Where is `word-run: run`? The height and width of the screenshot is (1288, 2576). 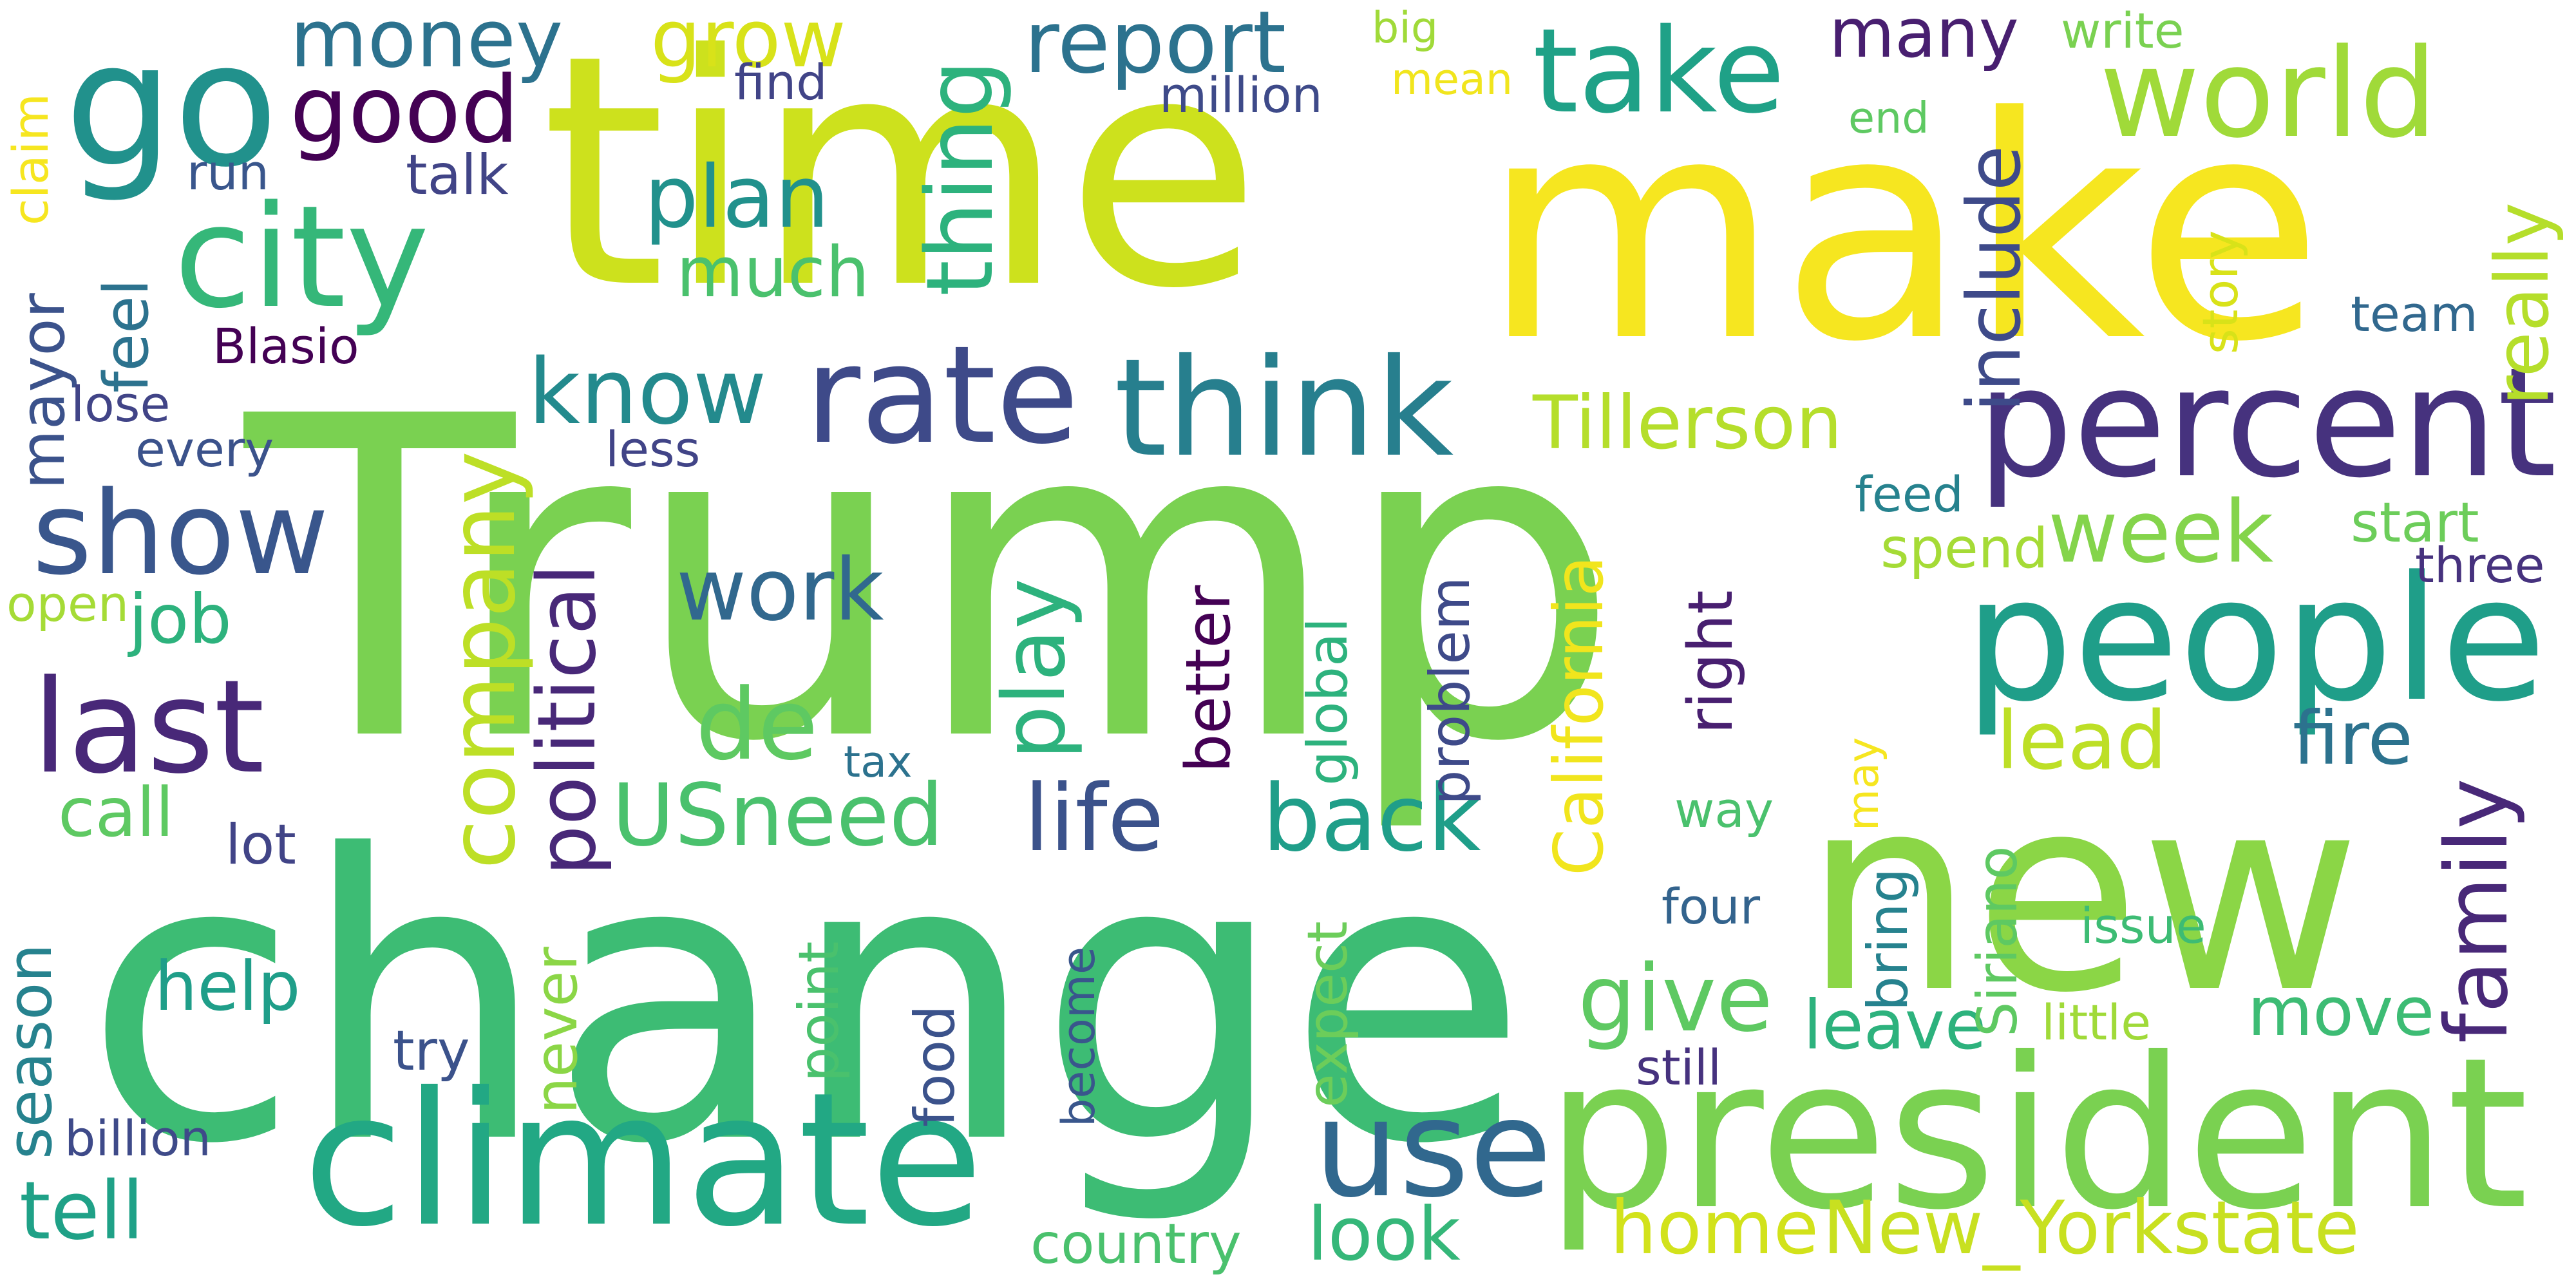
word-run: run is located at coordinates (228, 173).